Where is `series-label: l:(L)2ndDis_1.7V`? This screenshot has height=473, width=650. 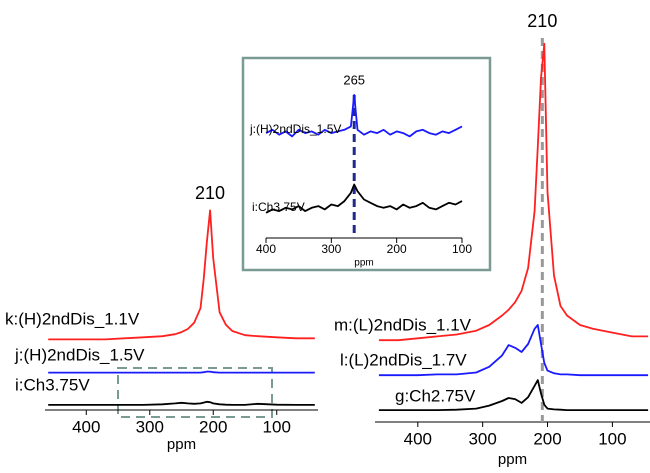 series-label: l:(L)2ndDis_1.7V is located at coordinates (403, 359).